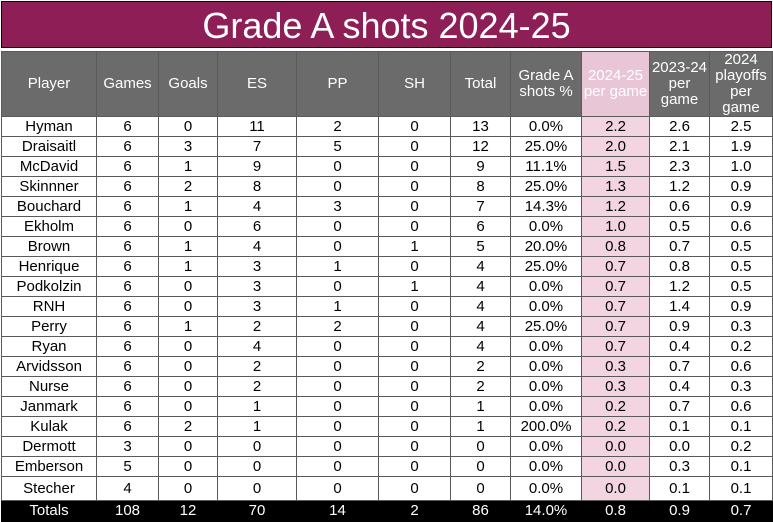 The height and width of the screenshot is (522, 773). I want to click on column-header-2024-25-per-game: 2024-25 per game, so click(615, 84).